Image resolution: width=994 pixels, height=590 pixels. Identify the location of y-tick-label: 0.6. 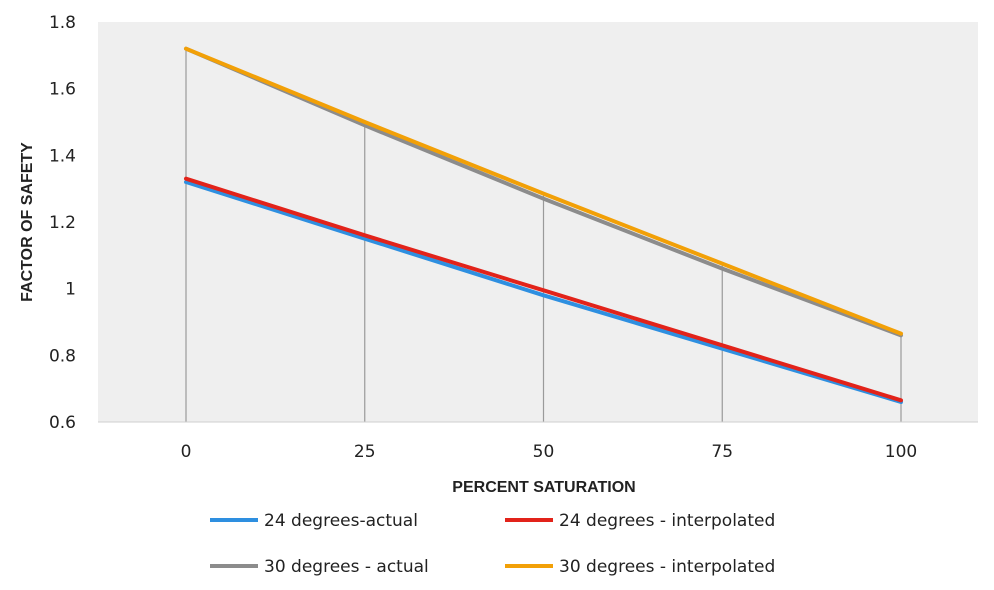
(62, 423).